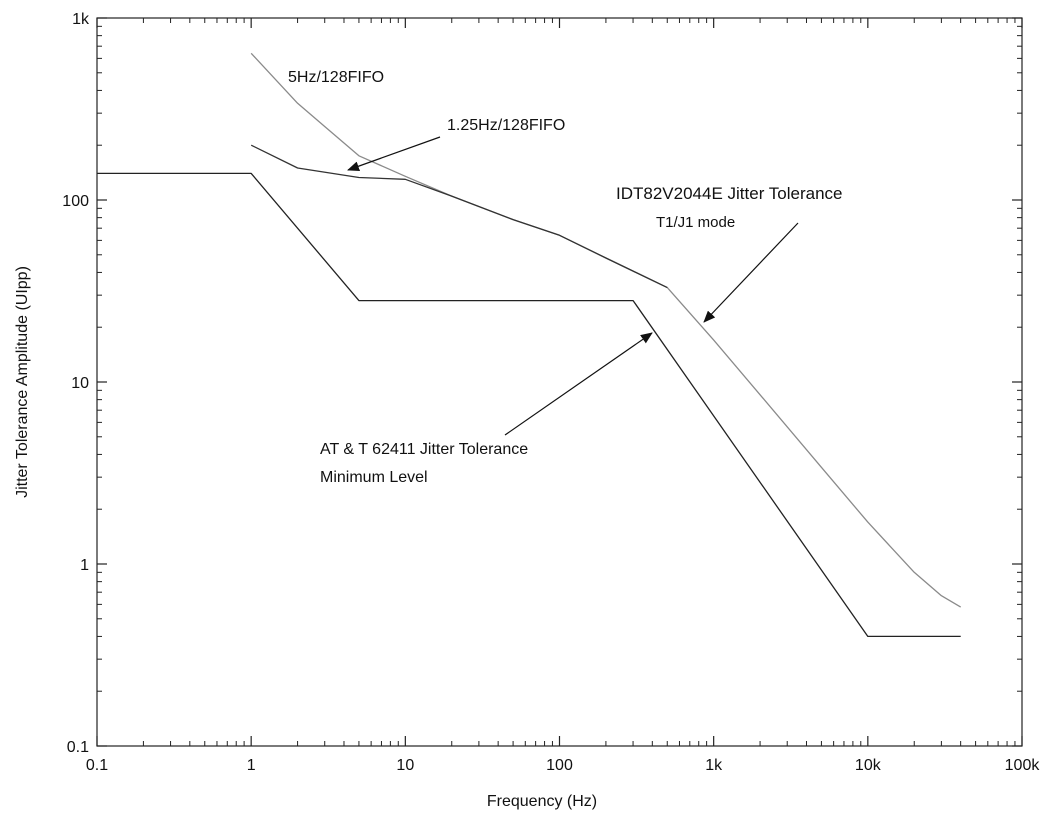 This screenshot has height=819, width=1050. I want to click on y-tick-label: 100, so click(75, 201).